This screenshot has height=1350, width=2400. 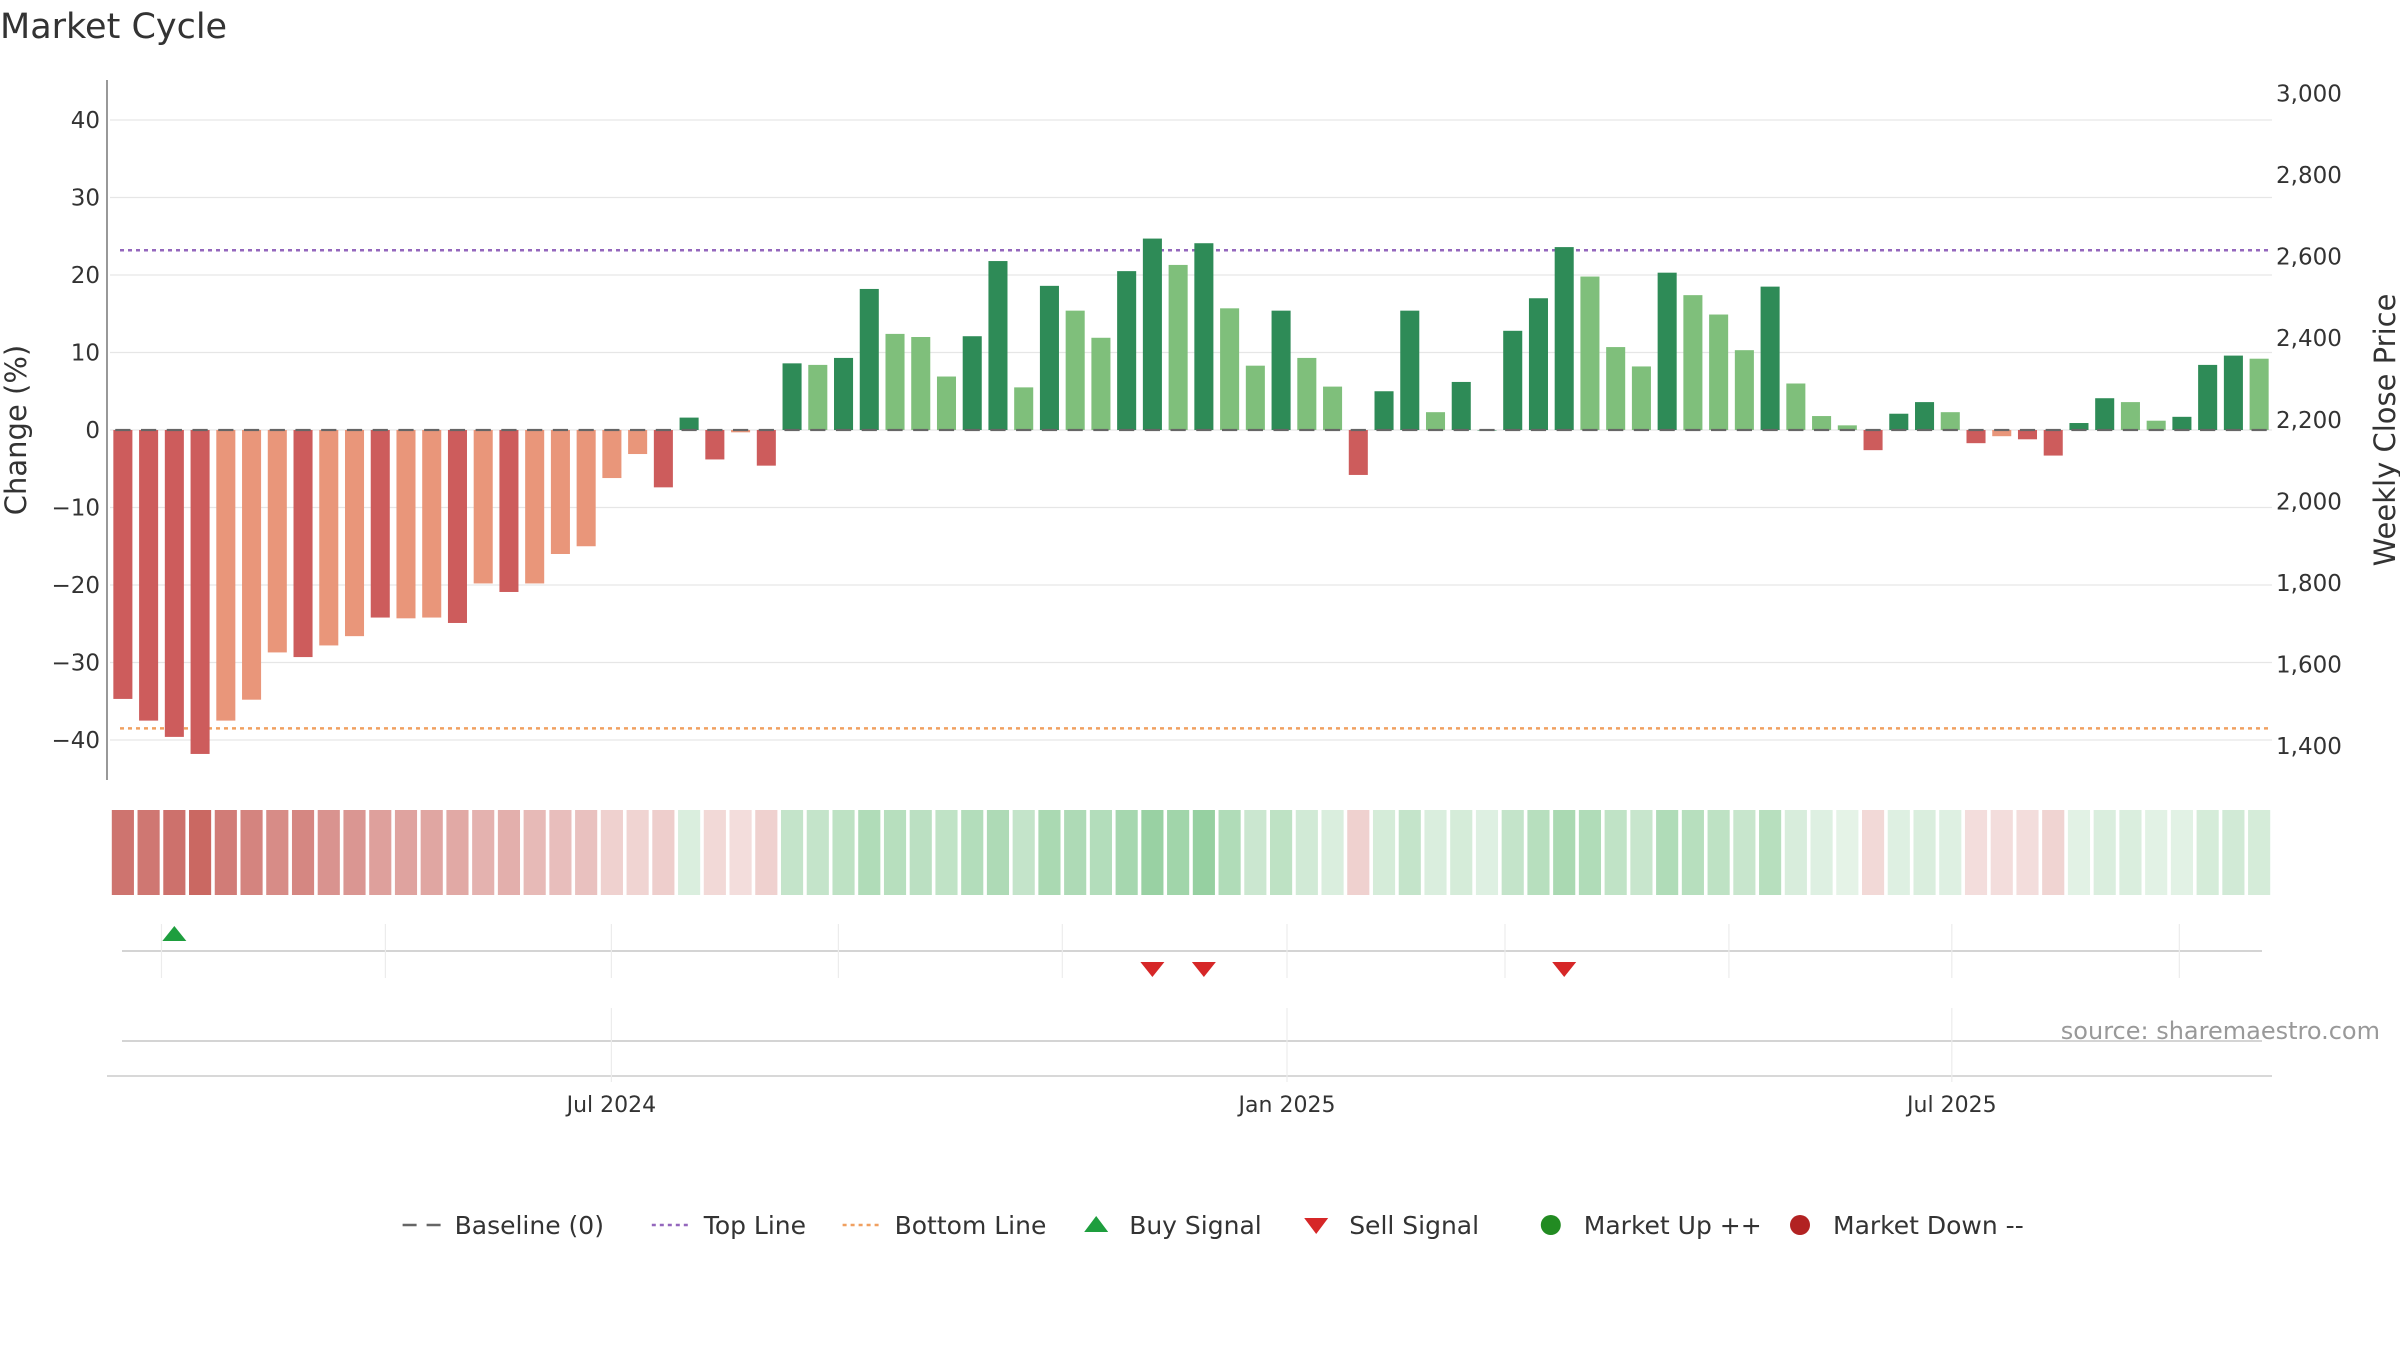 I want to click on date-tick-label: Jul 2025, so click(x=1951, y=1105).